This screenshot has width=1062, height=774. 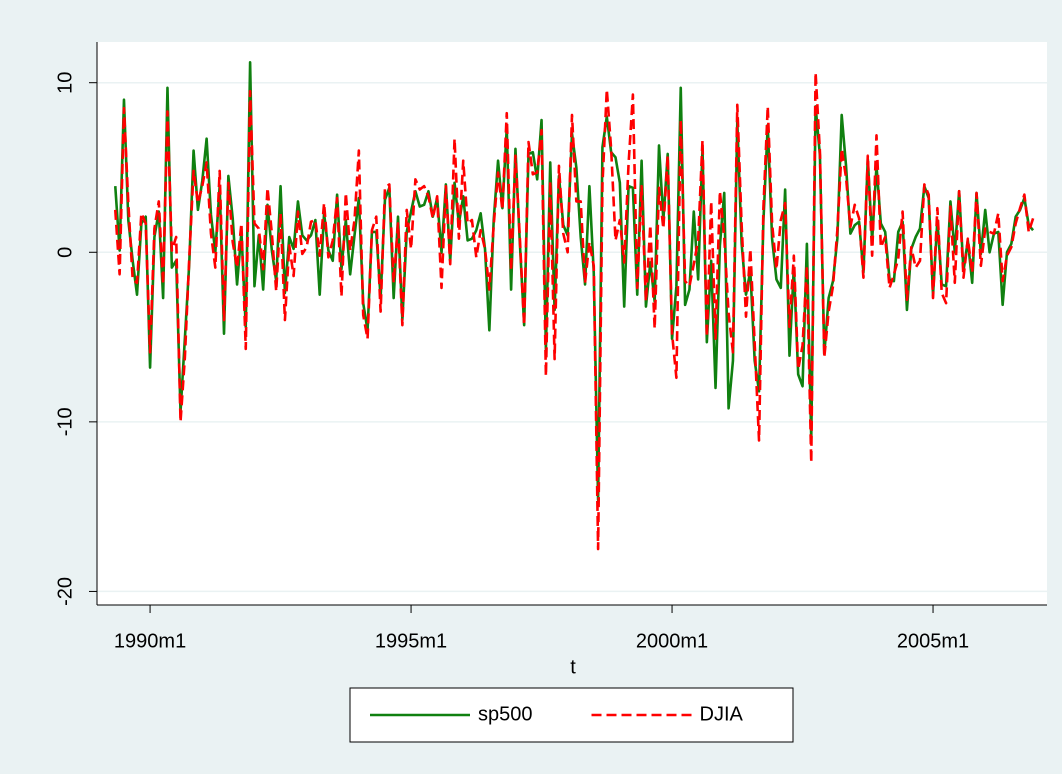 I want to click on y-tick-label: -10, so click(x=65, y=421).